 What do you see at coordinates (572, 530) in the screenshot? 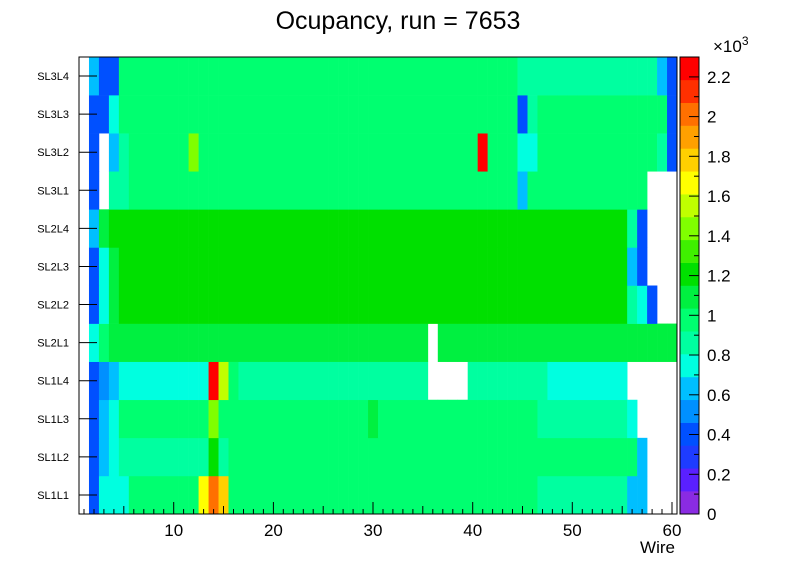
I see `x-tick-label: 50` at bounding box center [572, 530].